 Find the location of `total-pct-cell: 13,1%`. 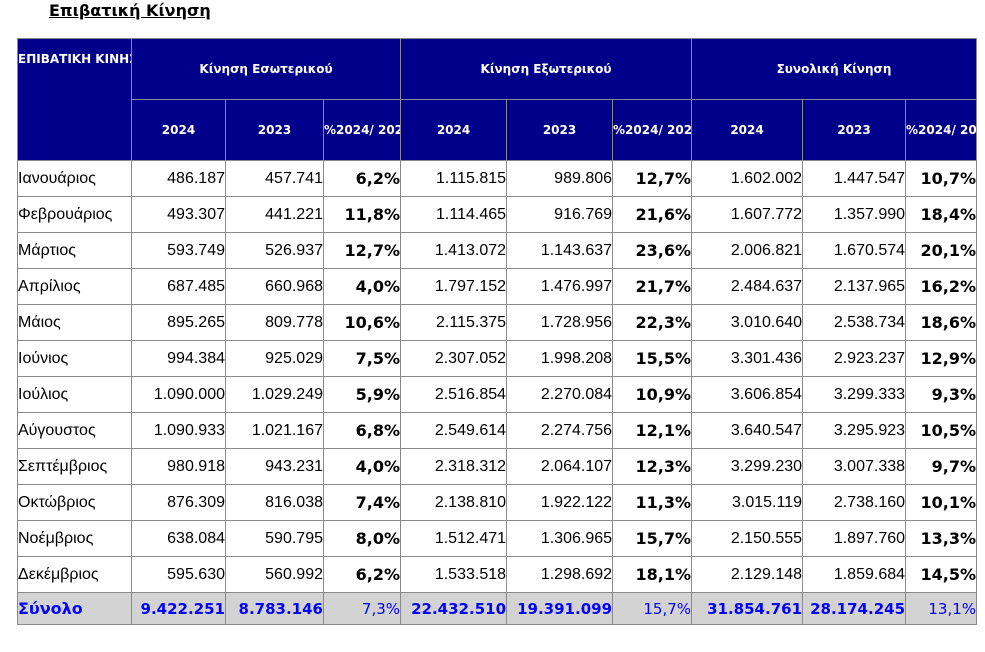

total-pct-cell: 13,1% is located at coordinates (941, 608).